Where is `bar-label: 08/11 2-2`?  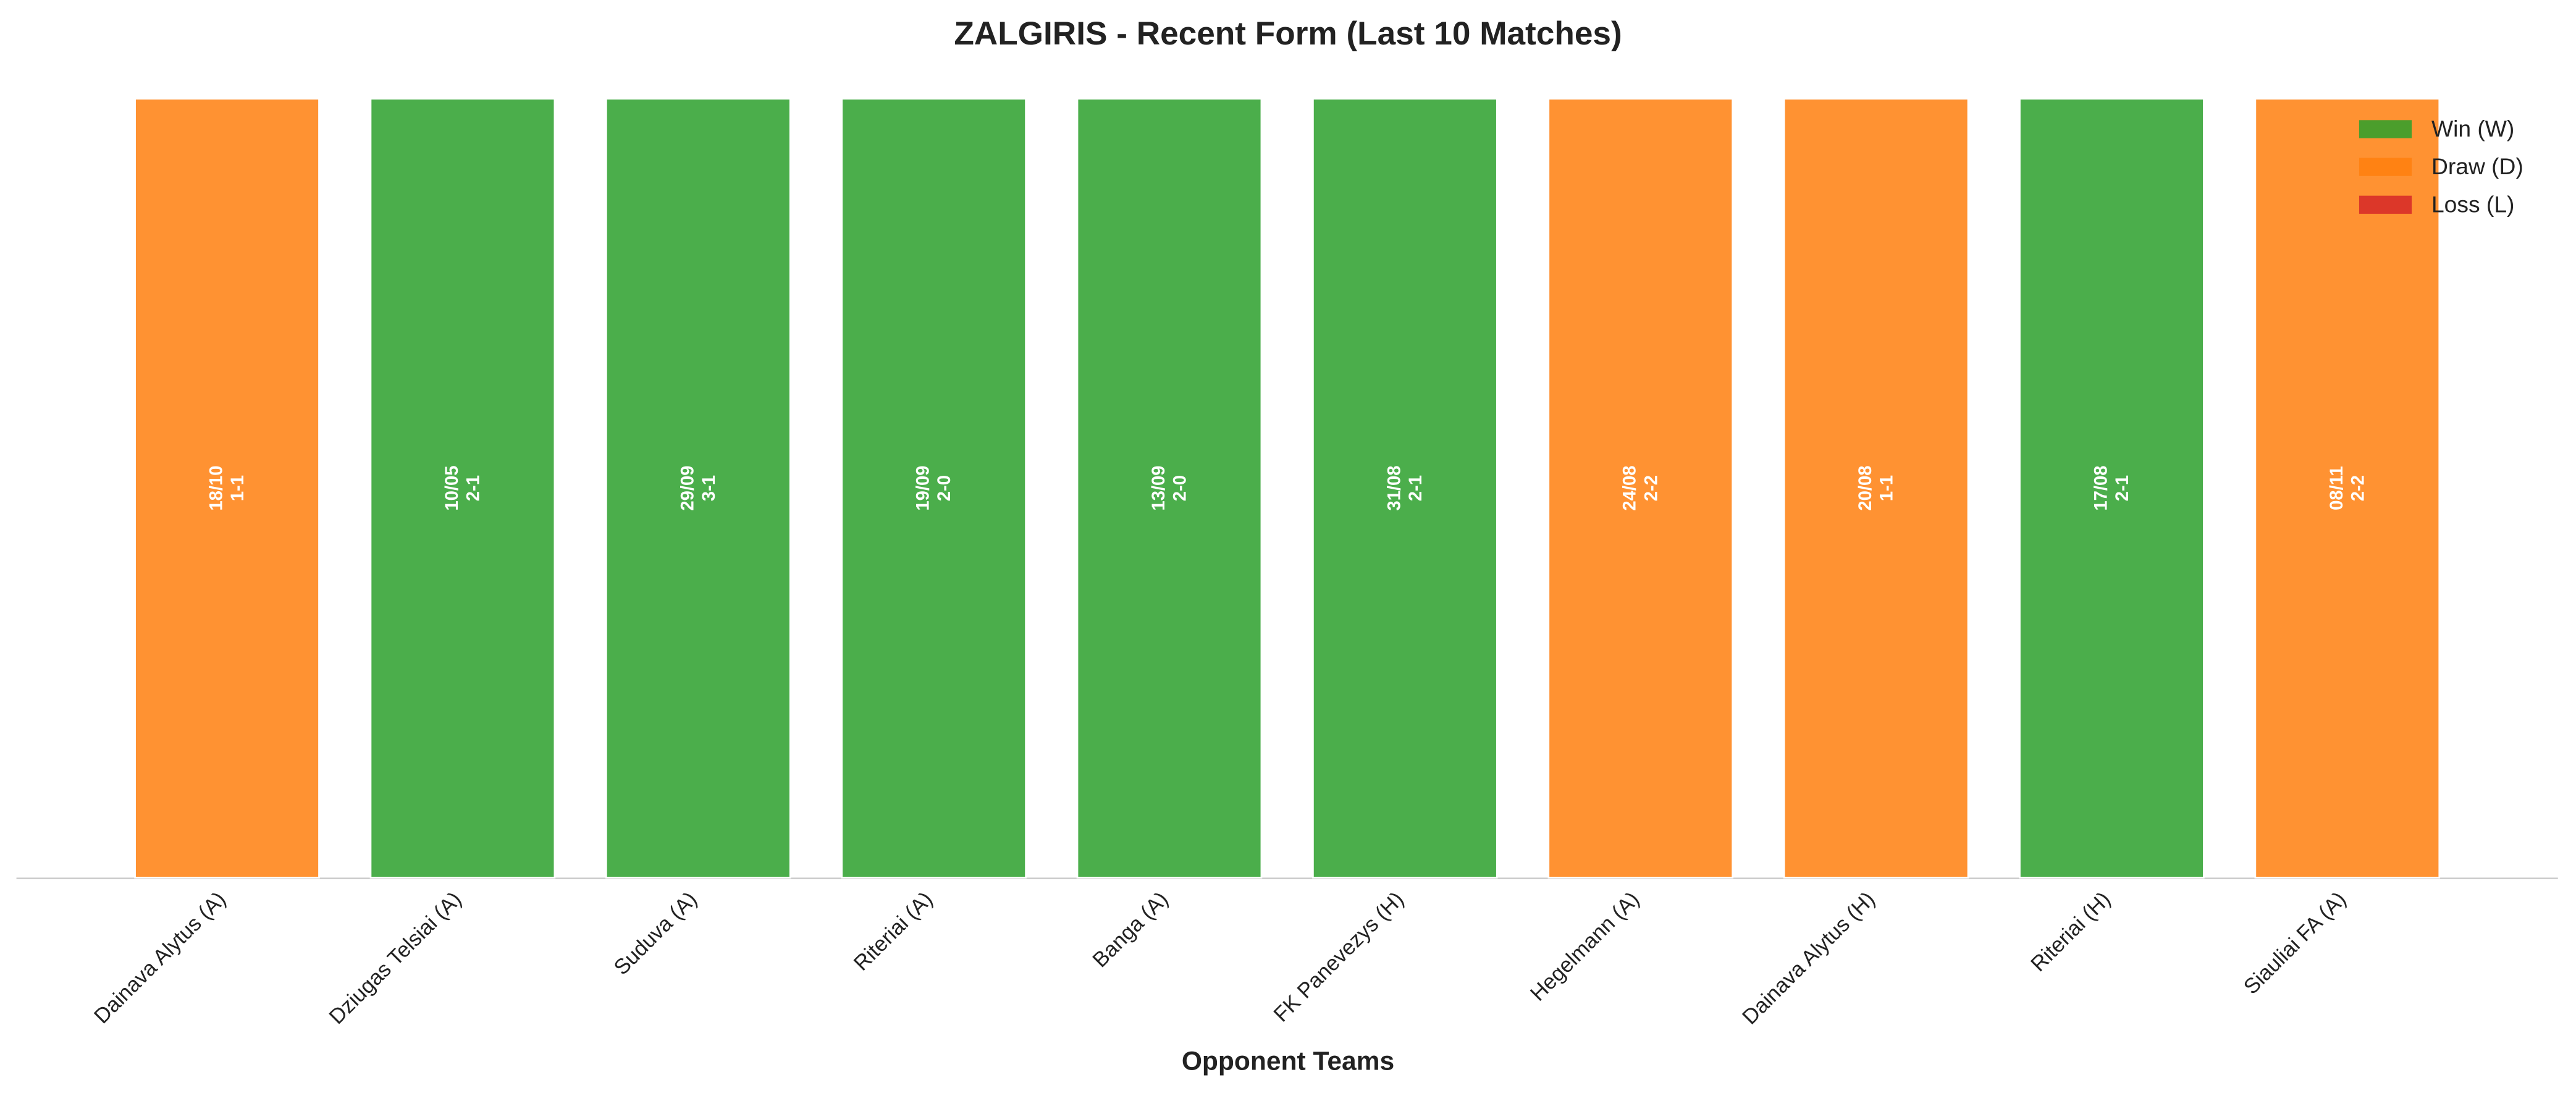 bar-label: 08/11 2-2 is located at coordinates (2347, 488).